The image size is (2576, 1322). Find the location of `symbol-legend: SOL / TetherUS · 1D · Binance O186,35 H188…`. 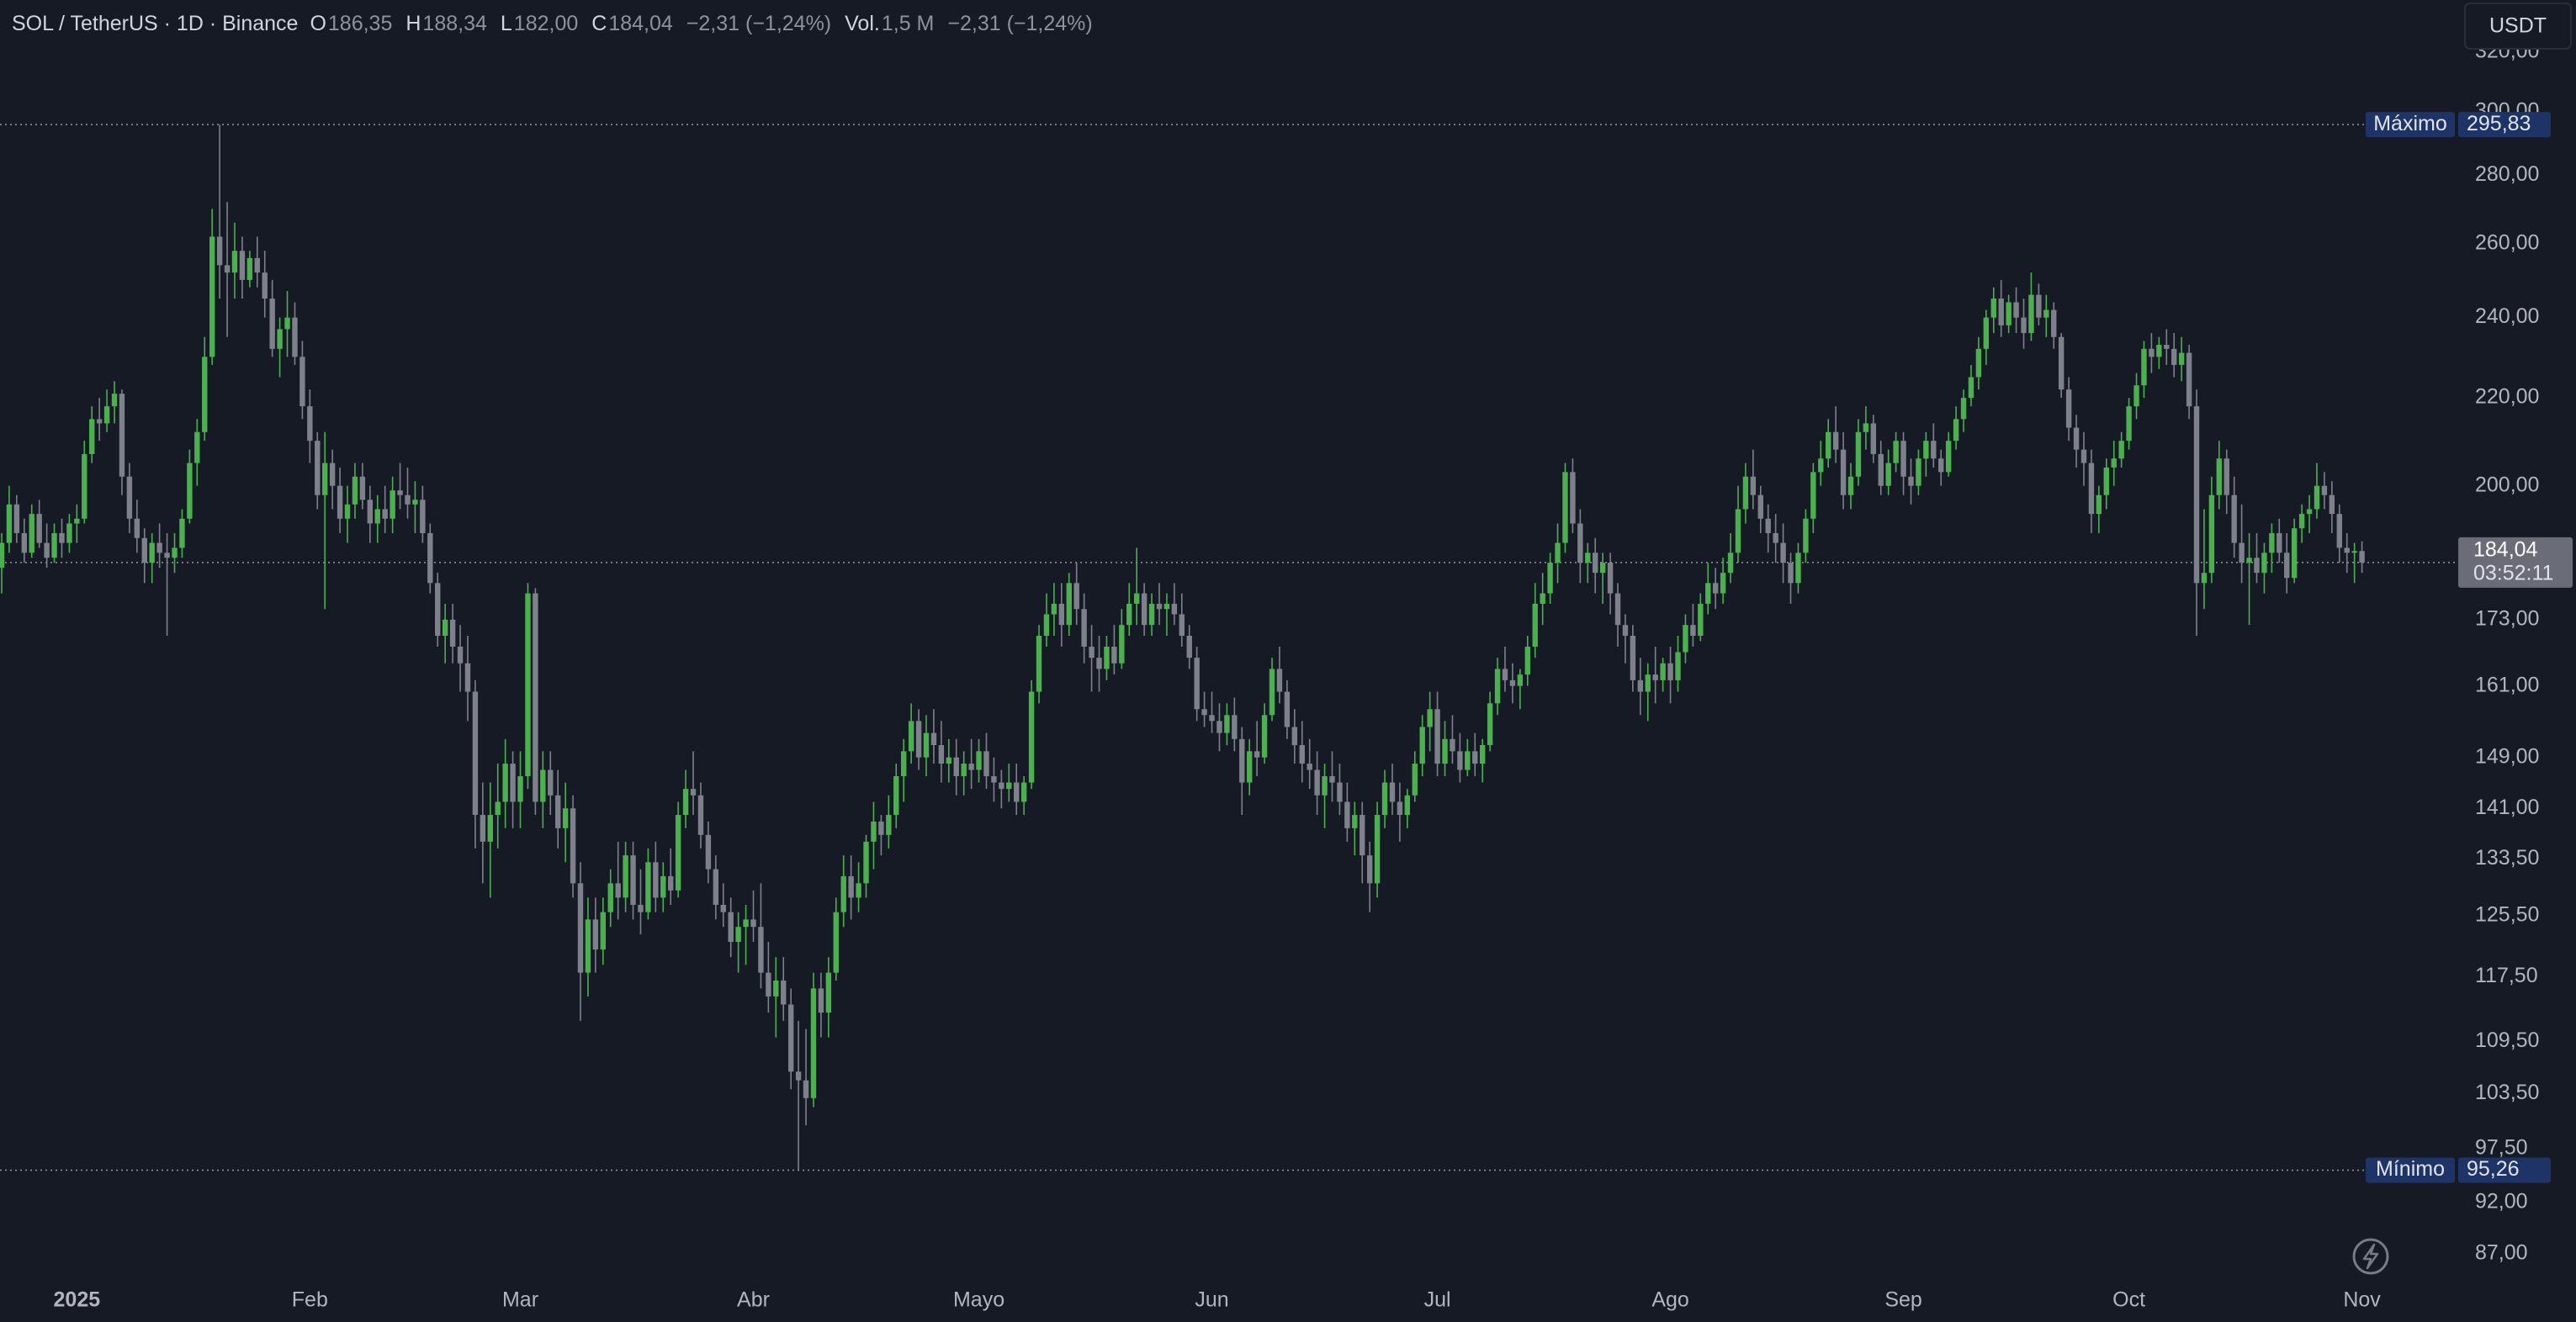

symbol-legend: SOL / TetherUS · 1D · Binance O186,35 H188… is located at coordinates (552, 24).